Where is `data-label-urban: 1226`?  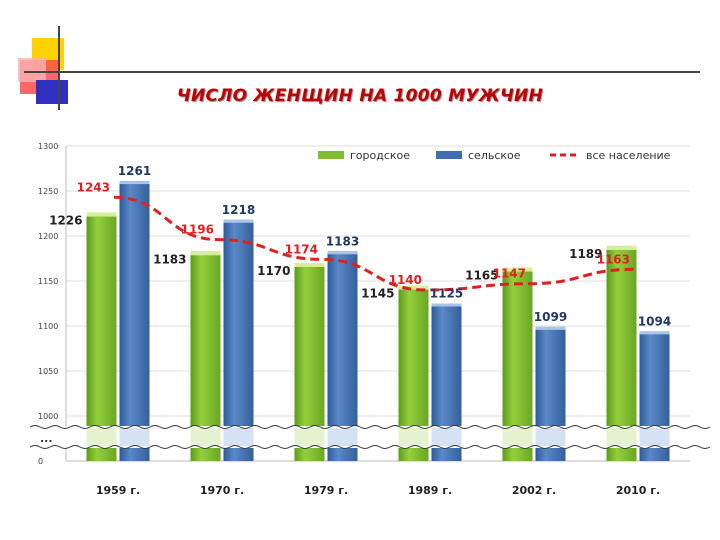
data-label-urban: 1226 is located at coordinates (65, 221).